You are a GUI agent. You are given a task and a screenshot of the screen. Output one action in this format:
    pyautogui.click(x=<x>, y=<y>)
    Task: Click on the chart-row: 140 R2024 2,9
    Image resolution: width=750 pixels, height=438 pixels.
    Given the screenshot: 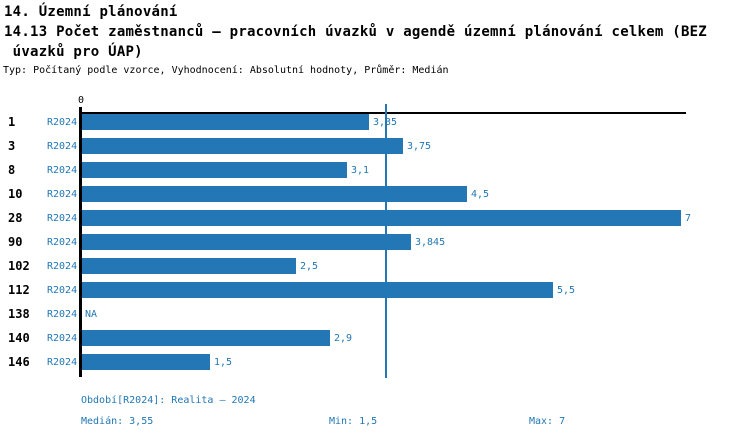 What is the action you would take?
    pyautogui.click(x=375, y=338)
    